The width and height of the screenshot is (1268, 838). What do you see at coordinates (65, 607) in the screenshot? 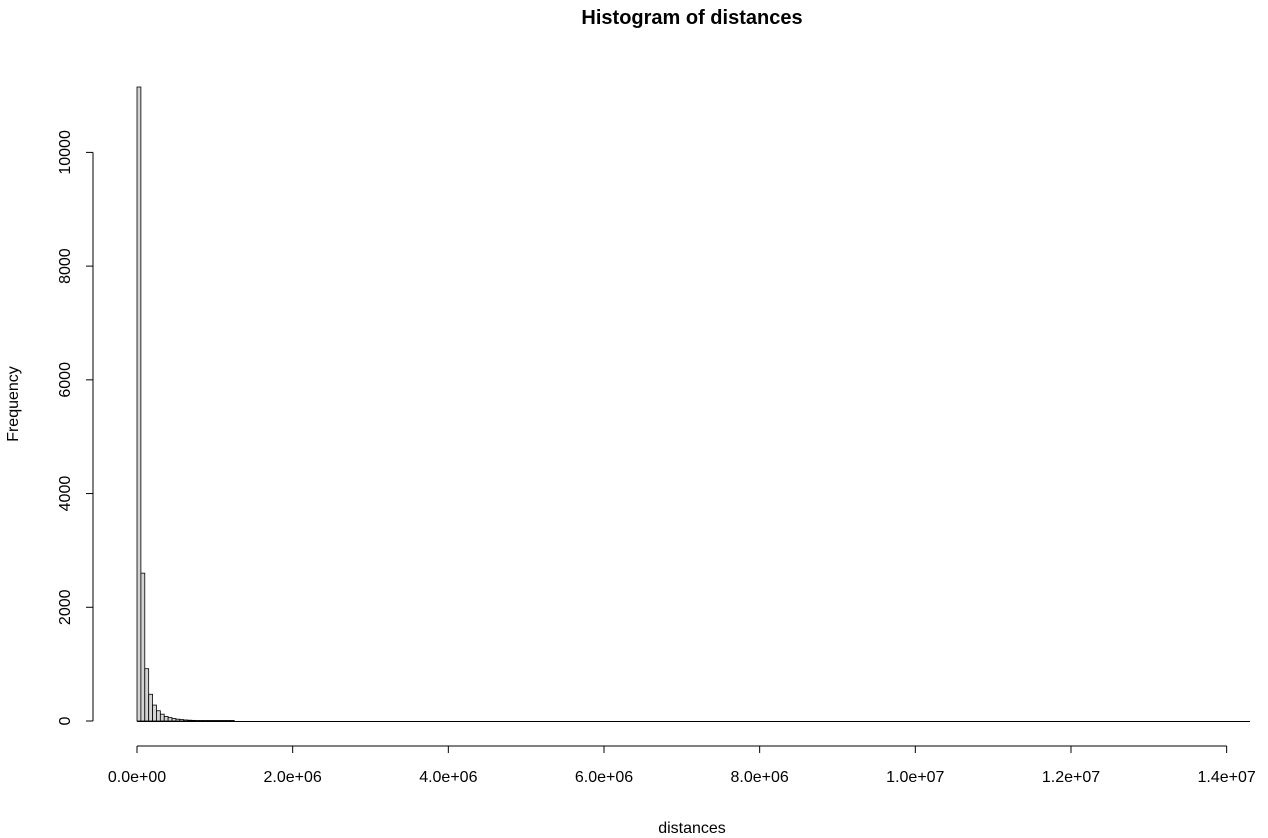
I see `y-tick-label: 2000` at bounding box center [65, 607].